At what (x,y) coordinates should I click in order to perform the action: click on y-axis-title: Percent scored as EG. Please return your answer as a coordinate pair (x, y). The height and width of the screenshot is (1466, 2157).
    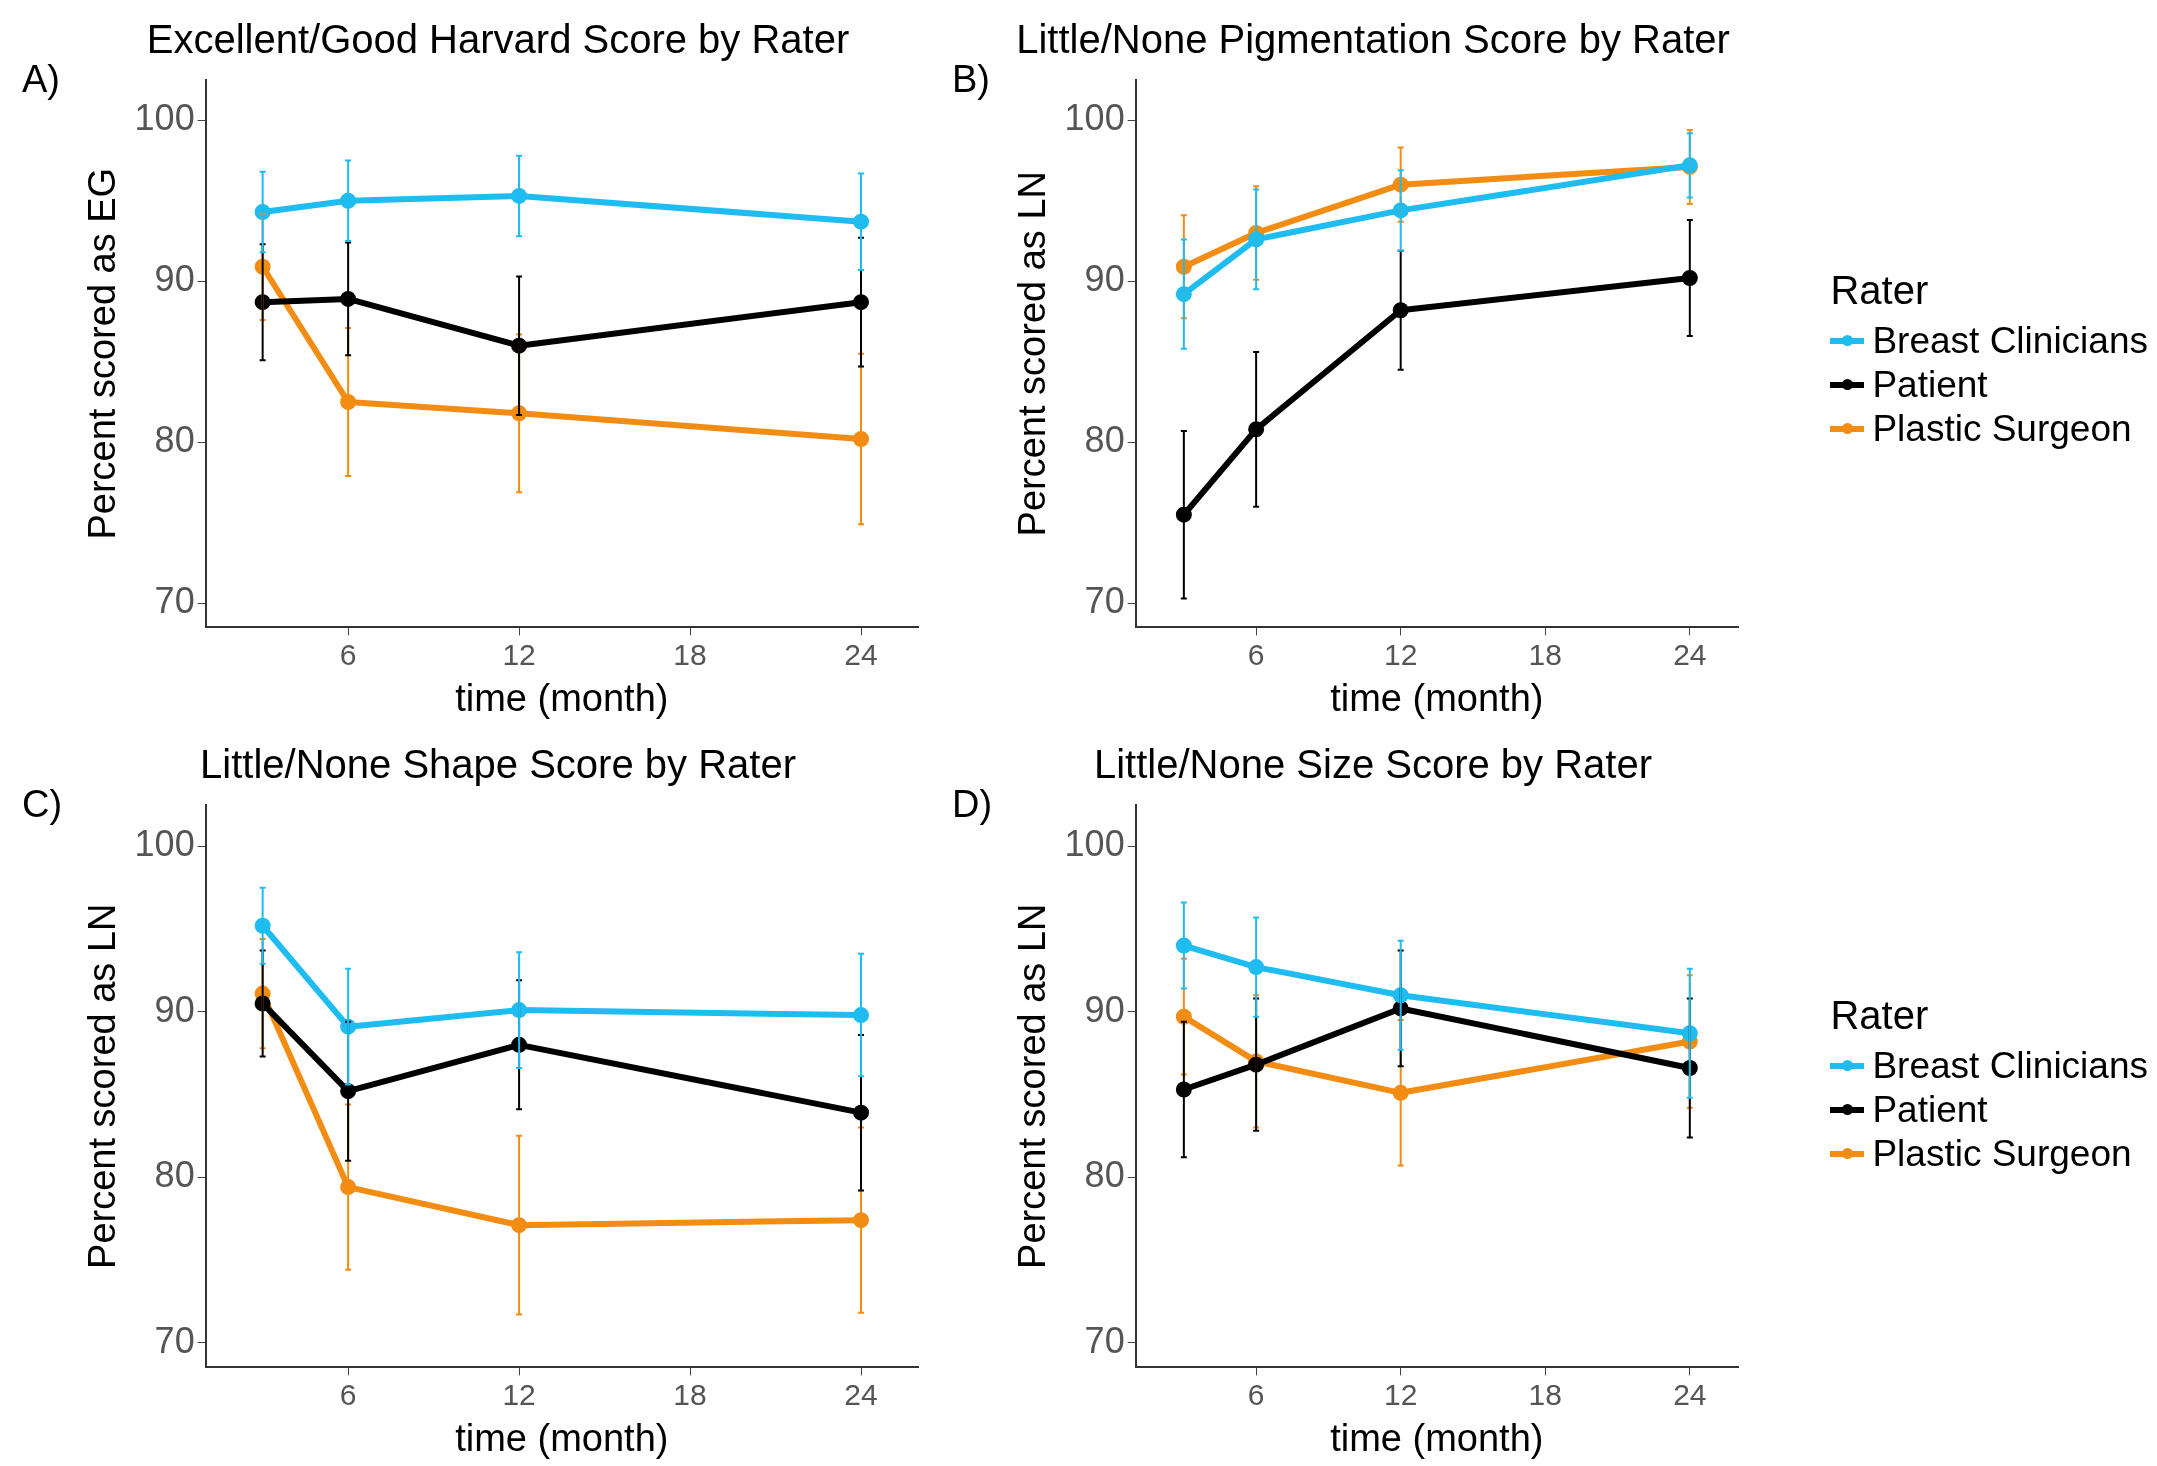
    Looking at the image, I should click on (102, 353).